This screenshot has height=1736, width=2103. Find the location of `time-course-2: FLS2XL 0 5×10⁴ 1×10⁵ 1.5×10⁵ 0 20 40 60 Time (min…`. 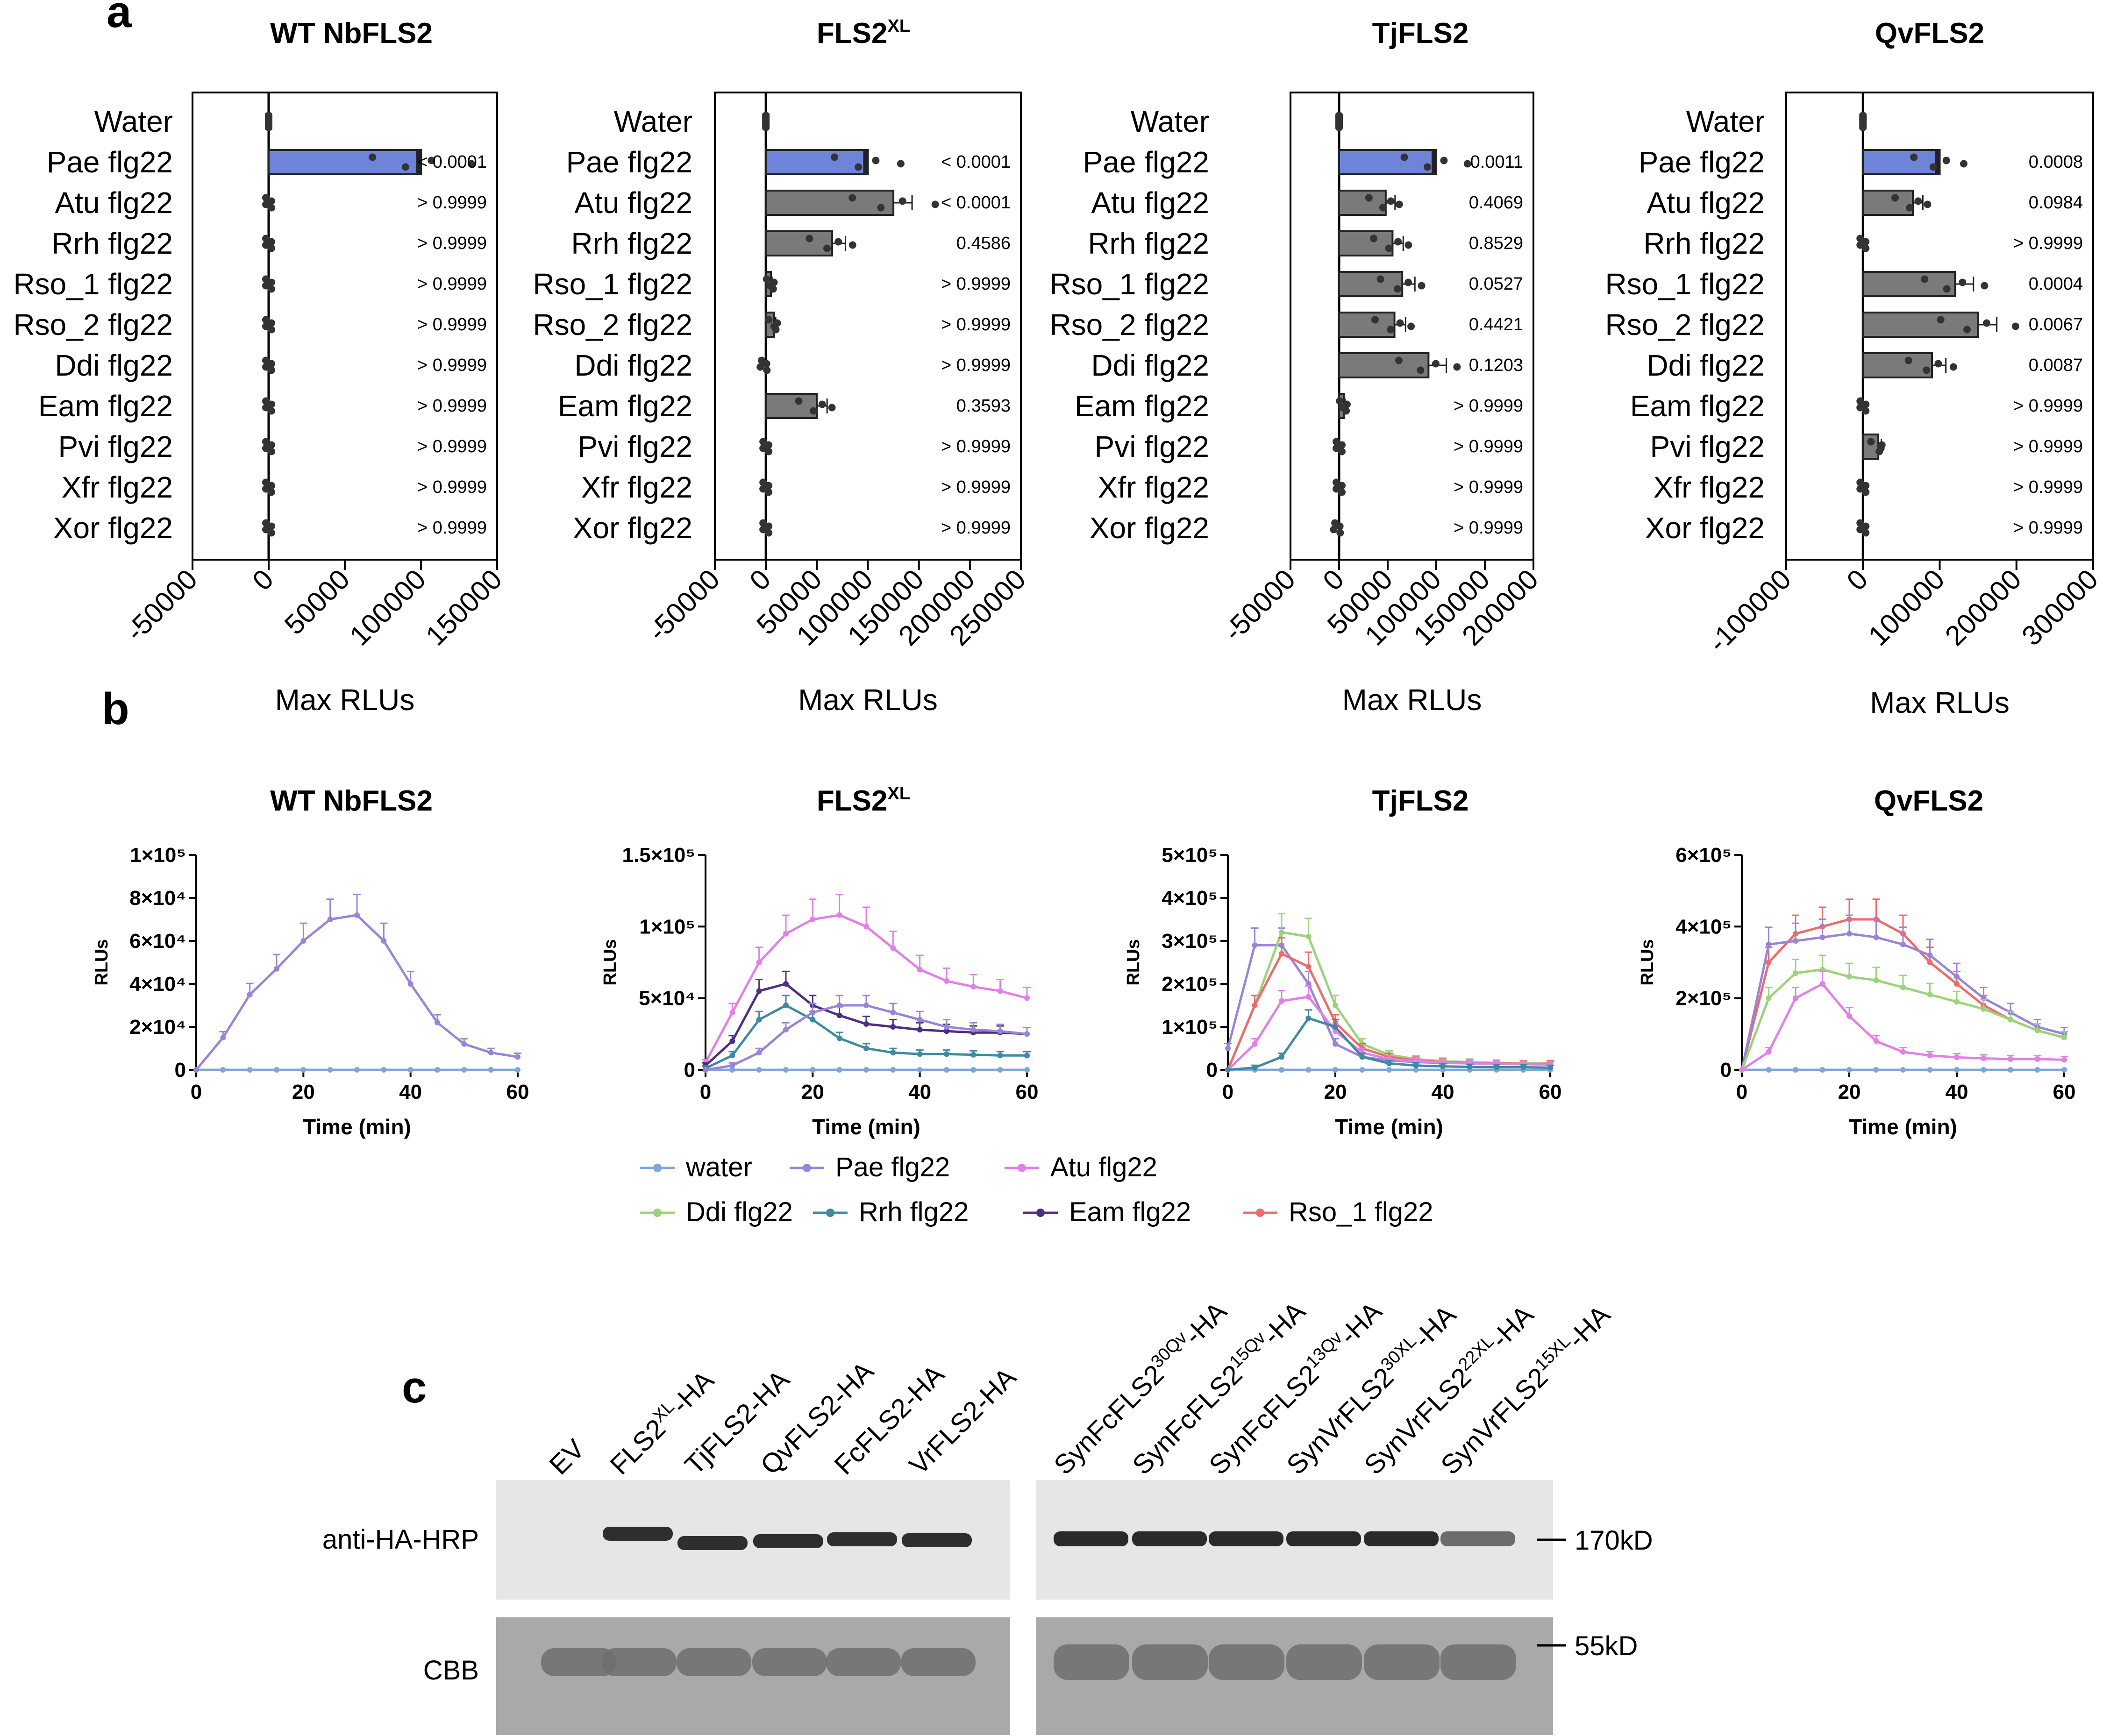

time-course-2: FLS2XL 0 5×10⁴ 1×10⁵ 1.5×10⁵ 0 20 40 60 Time (min… is located at coordinates (819, 961).